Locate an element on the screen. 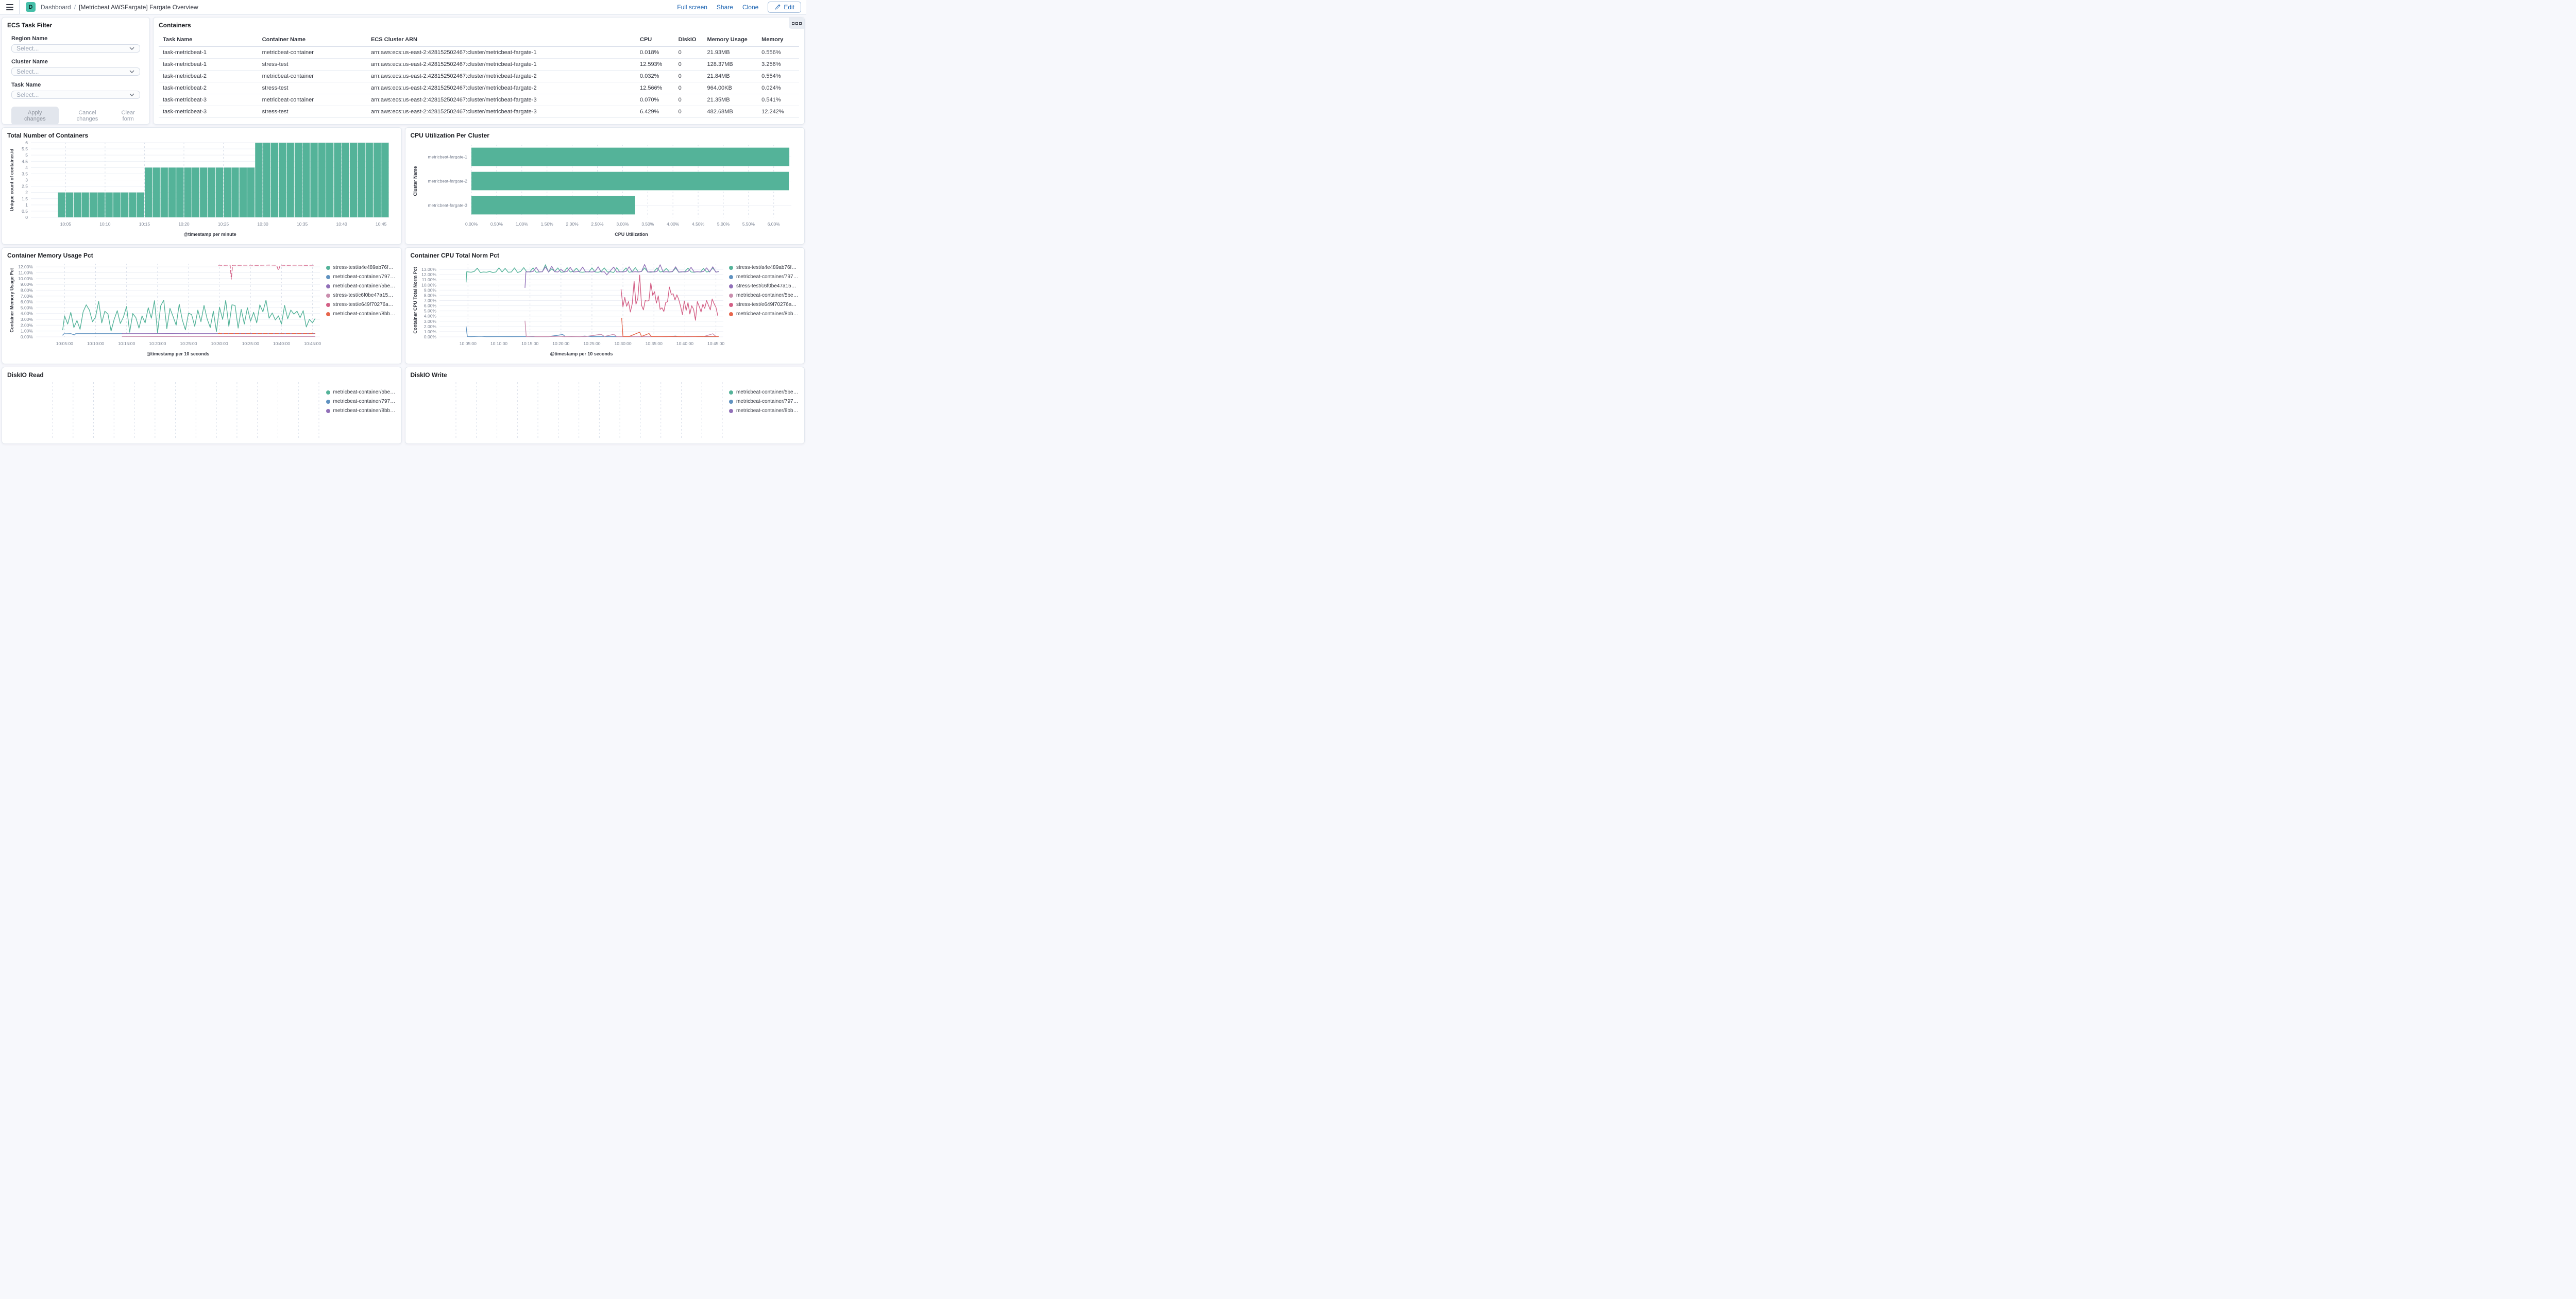  table-cell: 21.35MB is located at coordinates (730, 100).